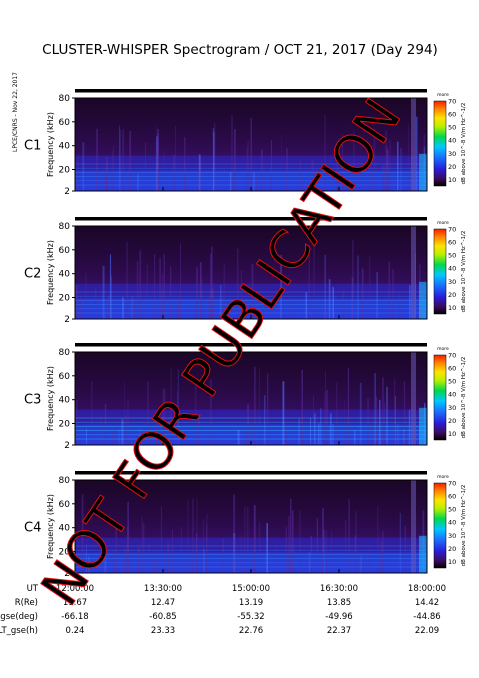 Image resolution: width=479 pixels, height=678 pixels. Describe the element at coordinates (452, 128) in the screenshot. I see `colorbar-tick-label: 50` at that location.